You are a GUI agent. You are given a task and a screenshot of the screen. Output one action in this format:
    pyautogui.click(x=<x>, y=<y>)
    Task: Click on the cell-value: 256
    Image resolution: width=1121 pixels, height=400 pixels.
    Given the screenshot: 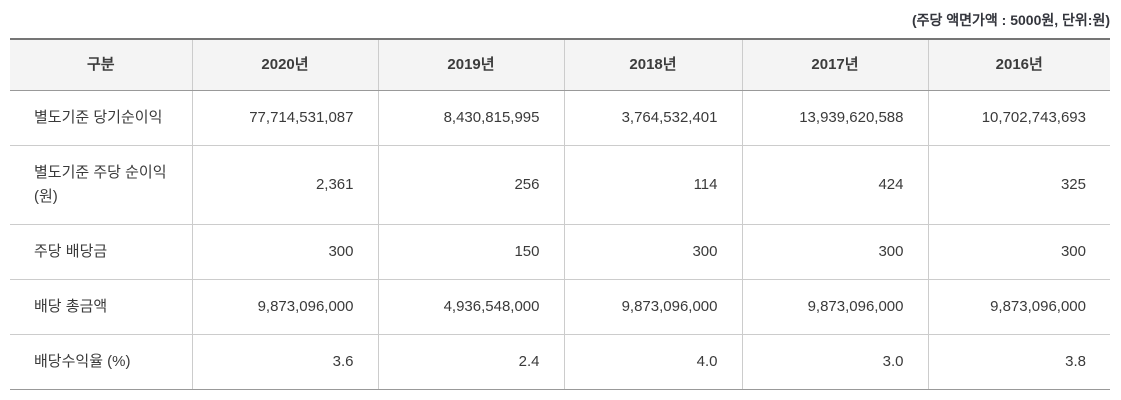 What is the action you would take?
    pyautogui.click(x=471, y=185)
    